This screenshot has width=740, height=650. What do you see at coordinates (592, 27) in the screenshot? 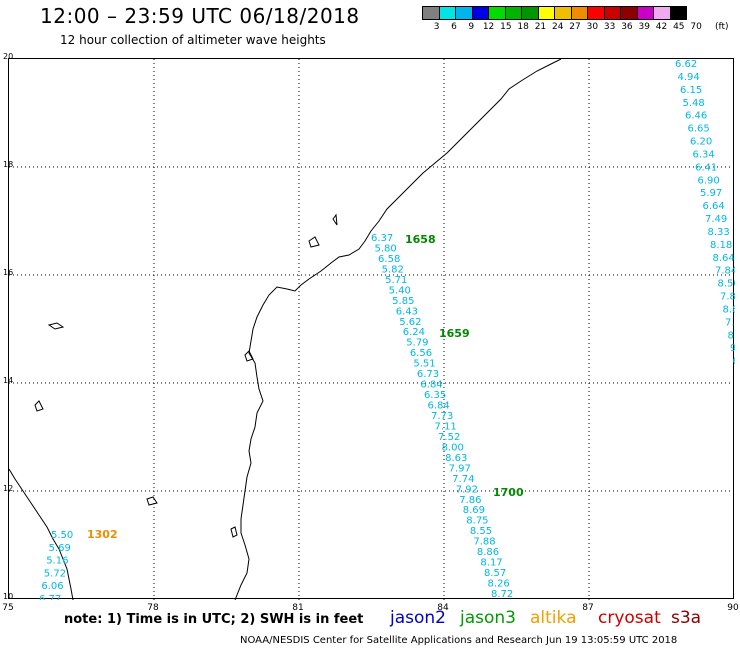
I see `legend-label: 30` at bounding box center [592, 27].